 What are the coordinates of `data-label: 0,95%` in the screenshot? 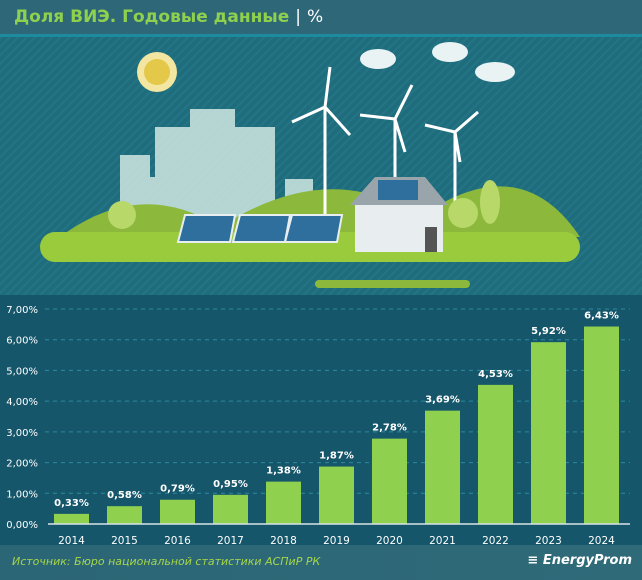 It's located at (230, 484).